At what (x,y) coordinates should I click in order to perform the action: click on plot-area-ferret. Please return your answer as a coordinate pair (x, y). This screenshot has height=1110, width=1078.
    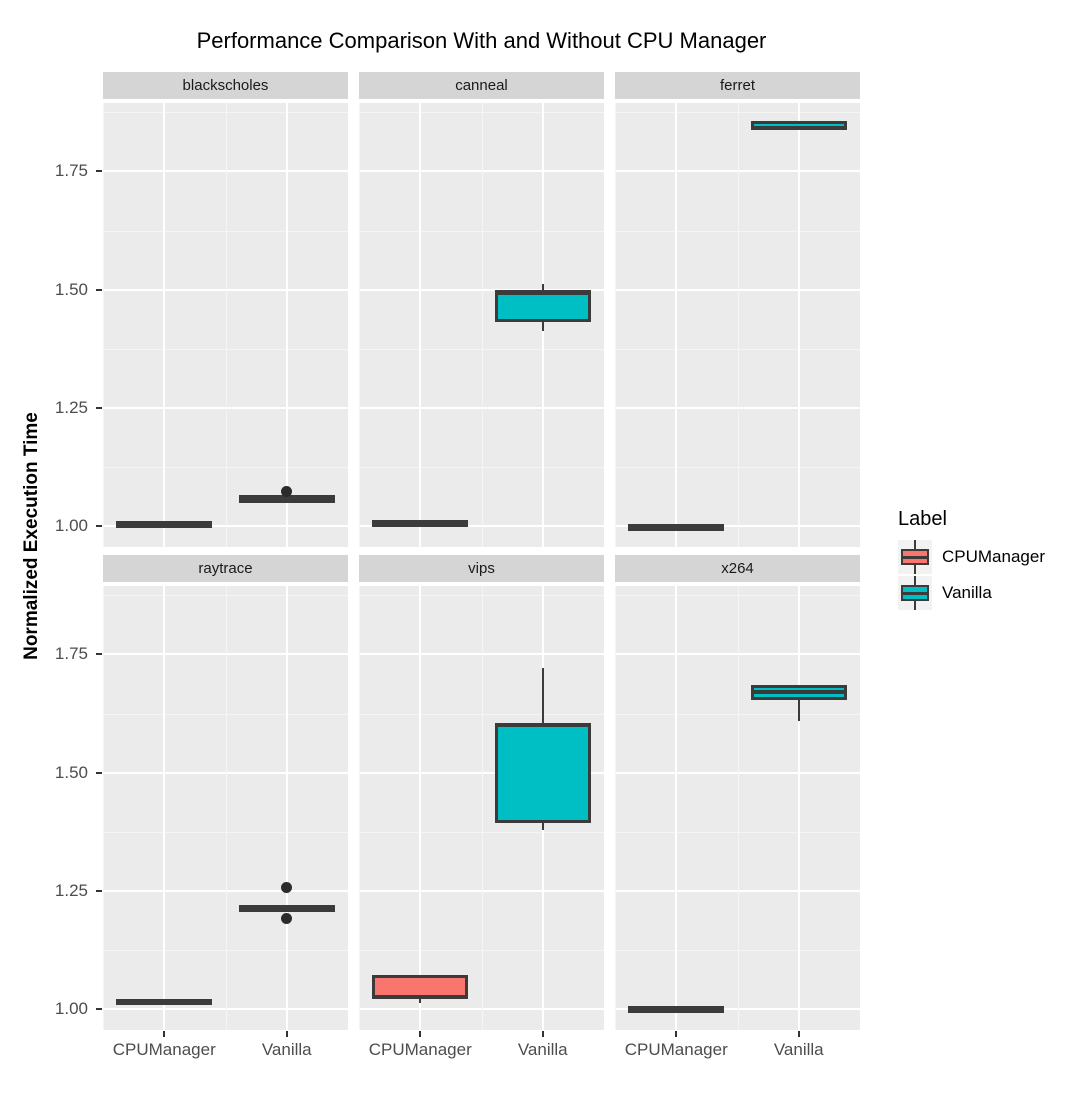
    Looking at the image, I should click on (737, 325).